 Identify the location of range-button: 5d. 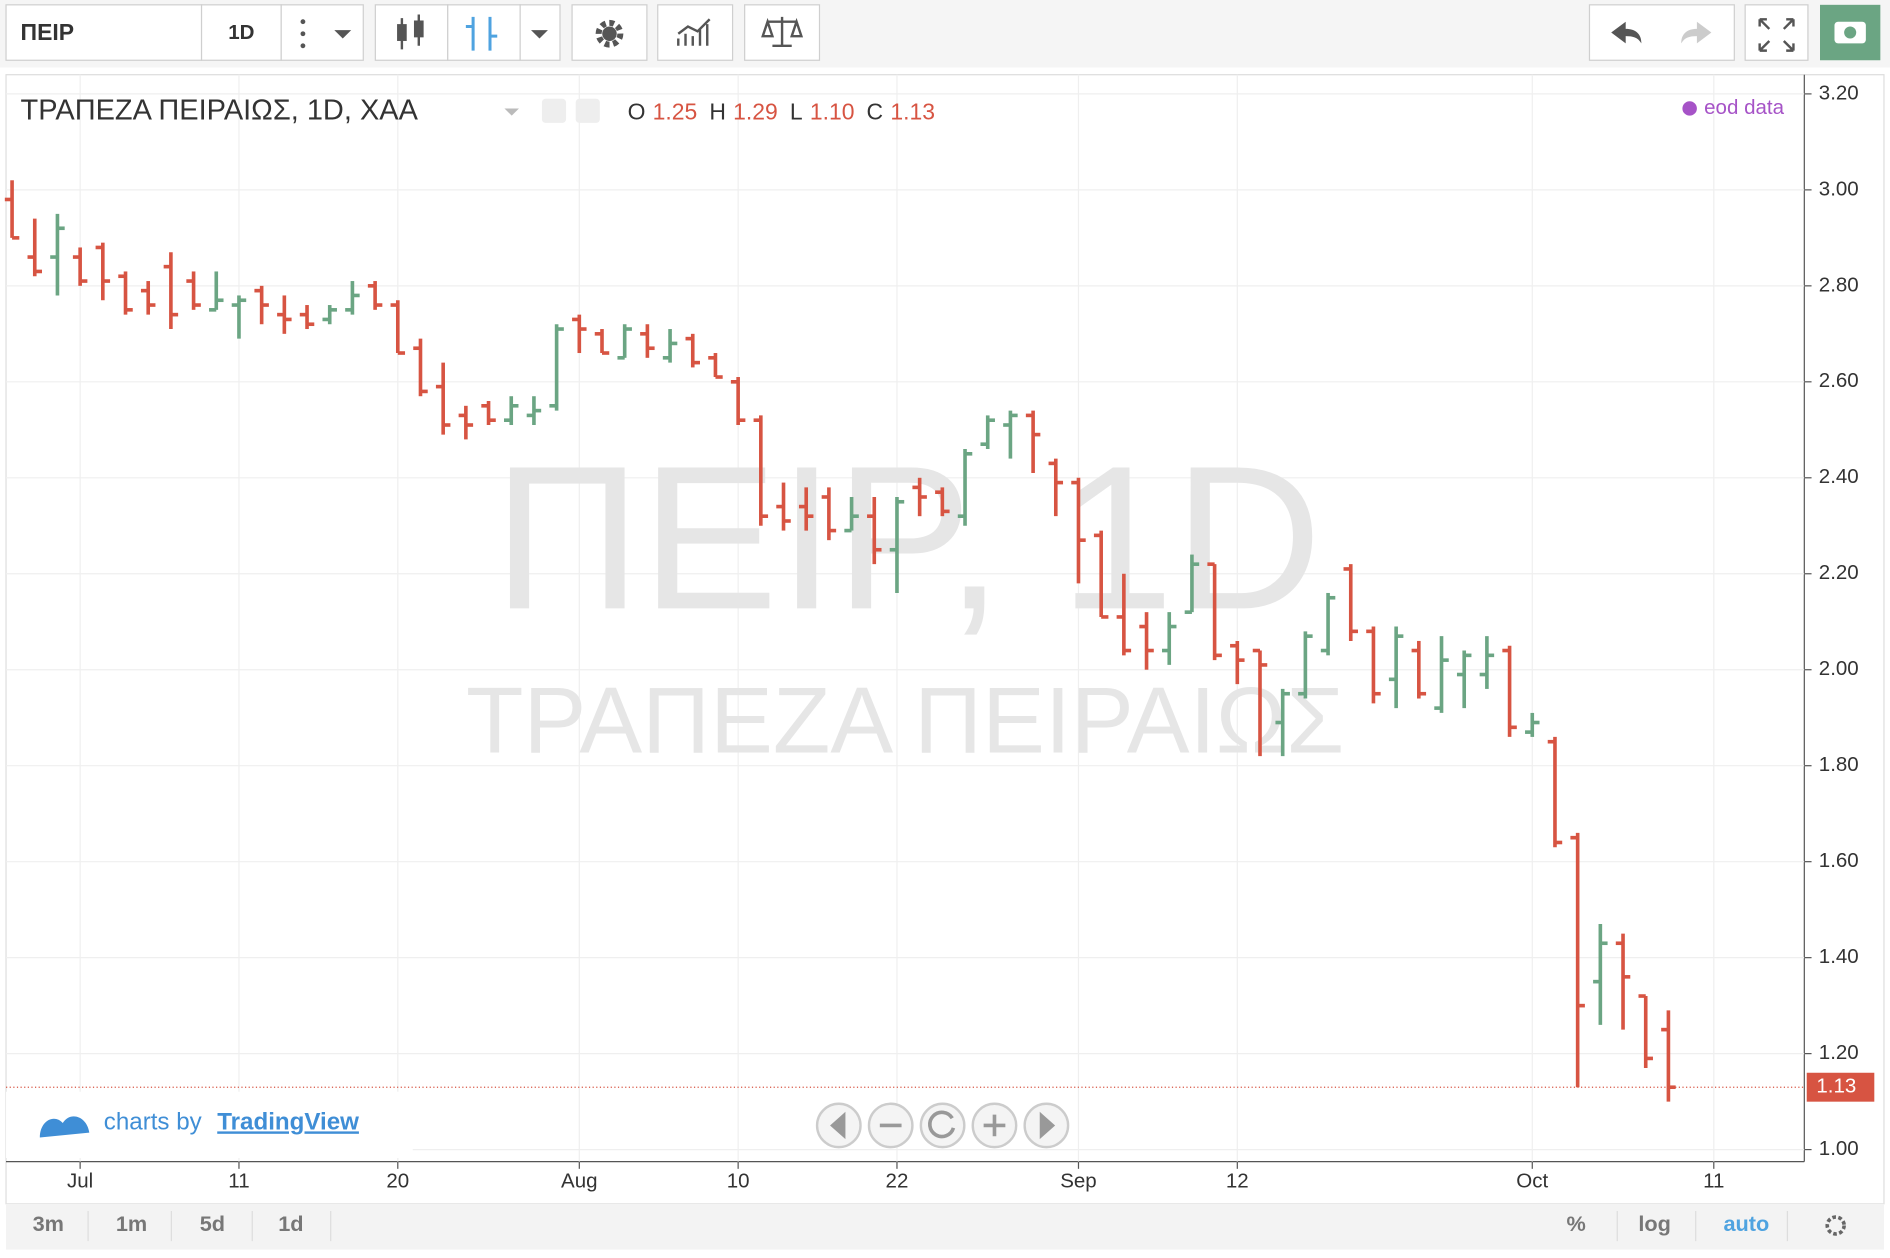
(212, 1223).